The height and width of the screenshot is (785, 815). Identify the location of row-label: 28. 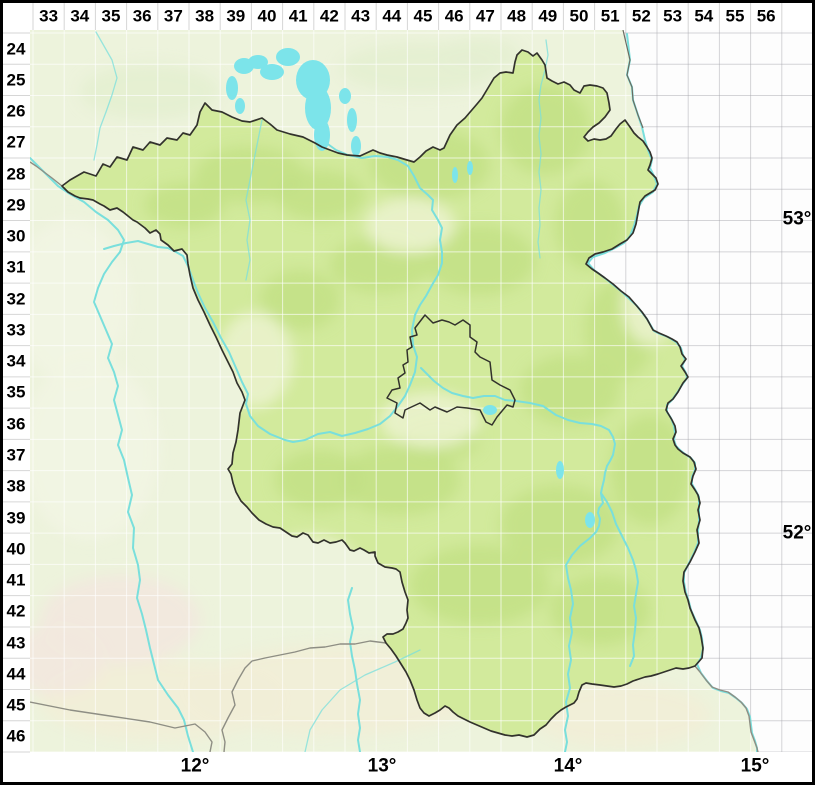
(16, 174).